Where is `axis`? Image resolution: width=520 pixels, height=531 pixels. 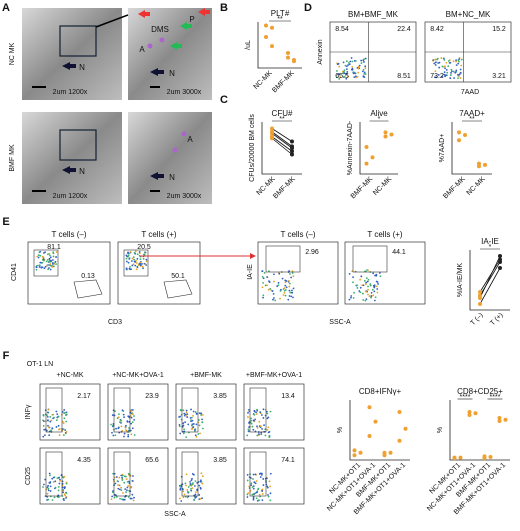
axis is located at coordinates (281, 148).